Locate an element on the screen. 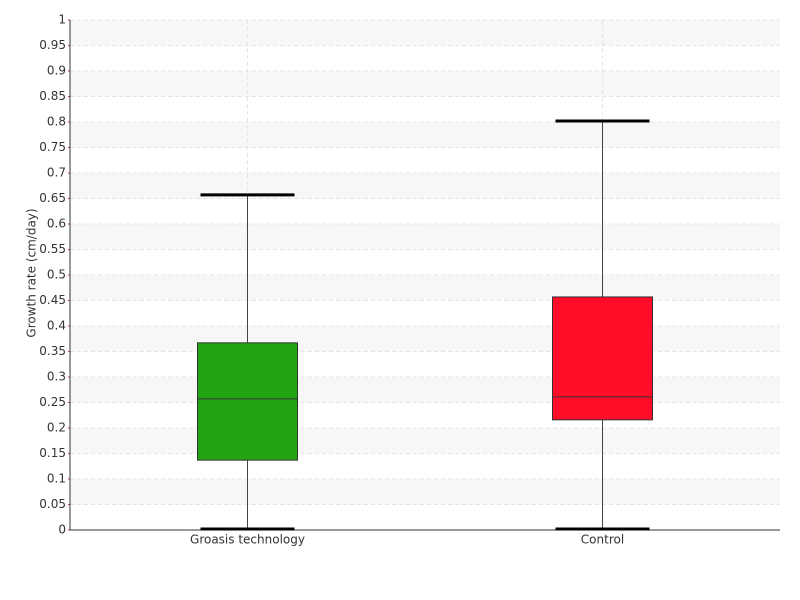 This screenshot has height=600, width=800. y-tick-label: 0.05 is located at coordinates (52, 504).